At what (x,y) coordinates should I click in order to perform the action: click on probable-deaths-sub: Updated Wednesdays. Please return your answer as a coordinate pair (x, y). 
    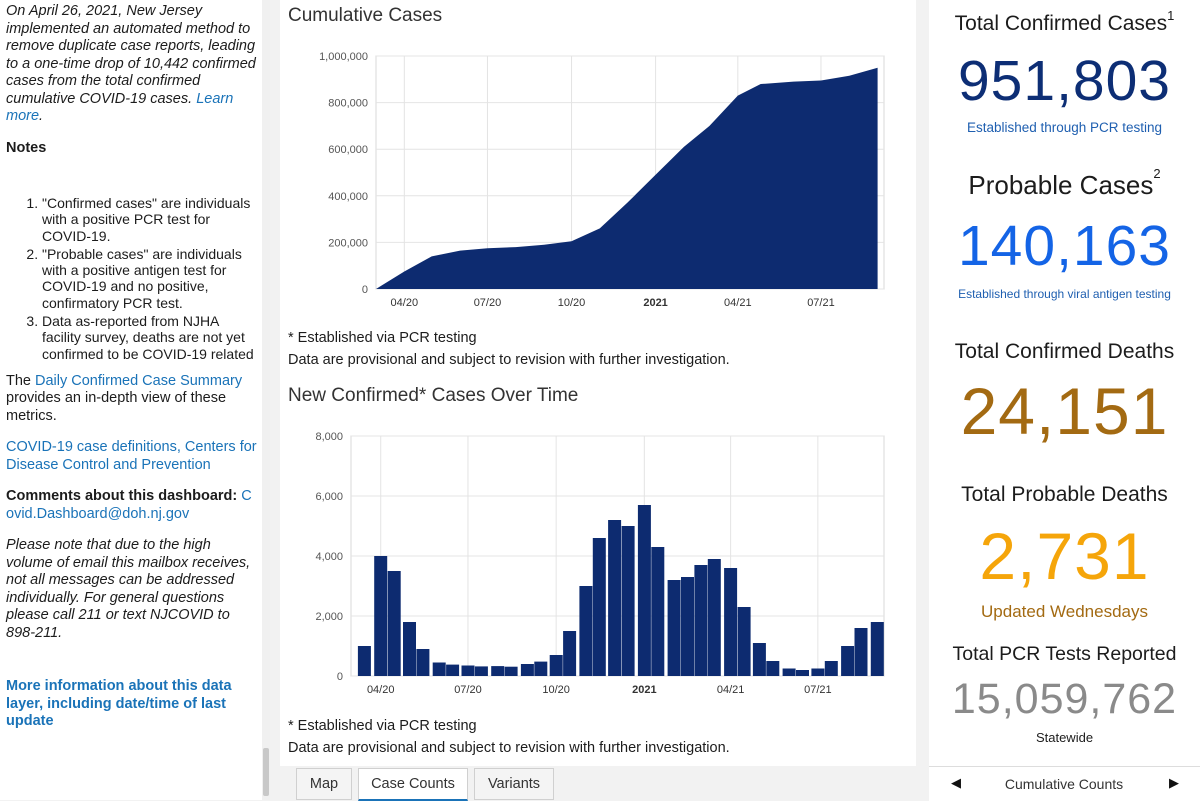
    Looking at the image, I should click on (1064, 611).